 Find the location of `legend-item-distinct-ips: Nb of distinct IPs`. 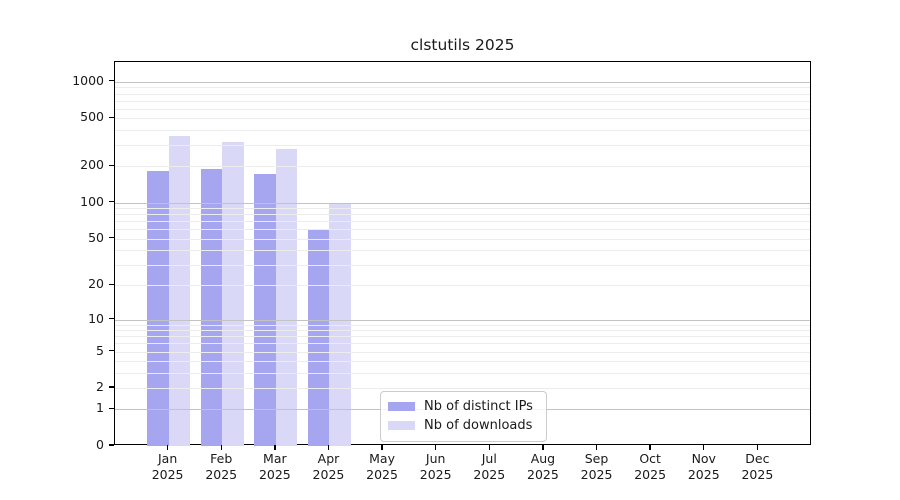

legend-item-distinct-ips: Nb of distinct IPs is located at coordinates (463, 406).